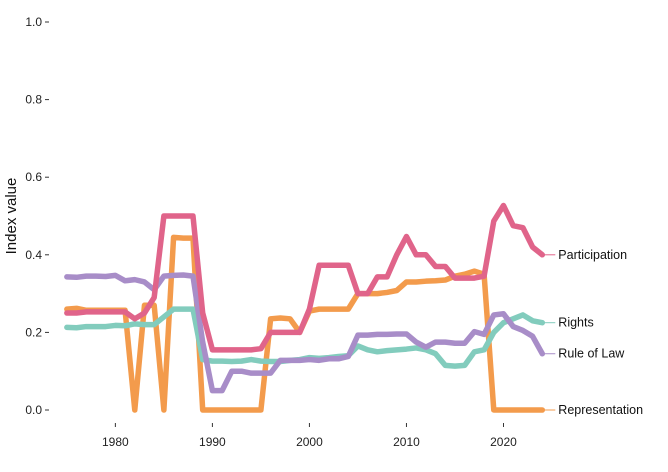 Image resolution: width=668 pixels, height=472 pixels. Describe the element at coordinates (600, 410) in the screenshot. I see `series-label-representation: Representation` at that location.